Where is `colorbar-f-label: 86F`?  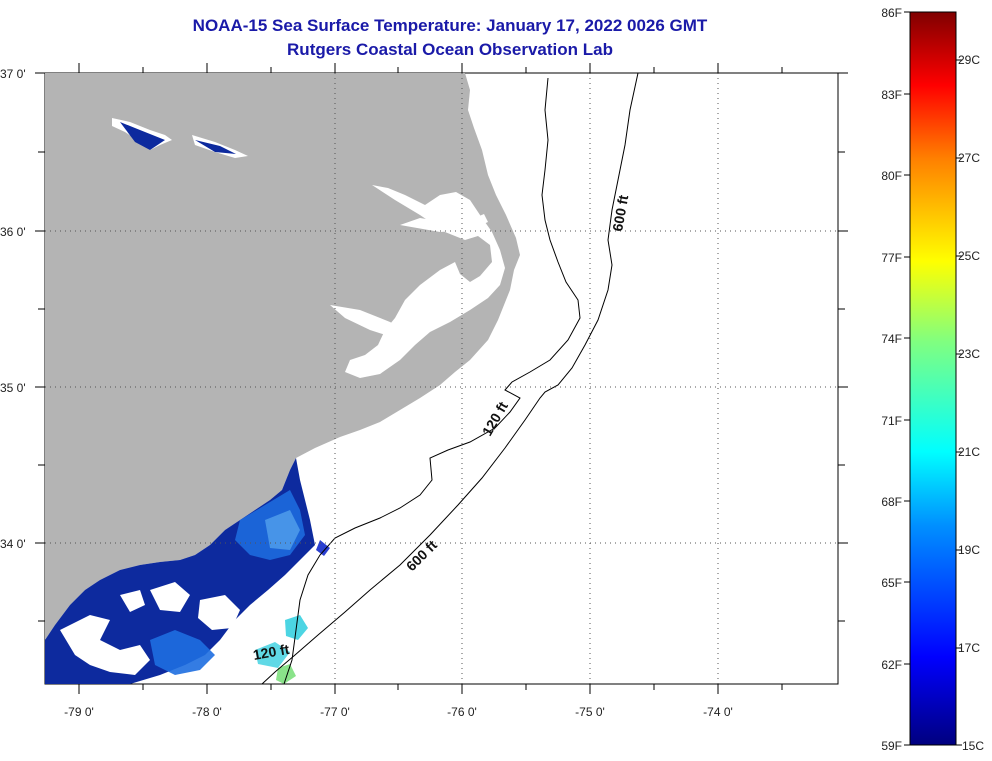
colorbar-f-label: 86F is located at coordinates (891, 13).